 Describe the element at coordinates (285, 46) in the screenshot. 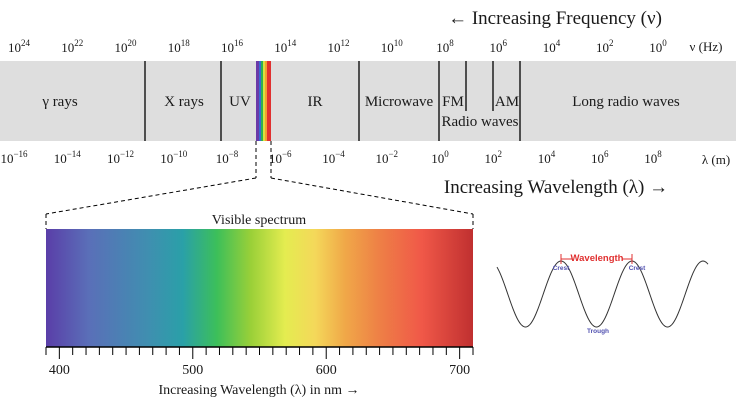

I see `frequency-tick-5: 10¹⁴` at that location.